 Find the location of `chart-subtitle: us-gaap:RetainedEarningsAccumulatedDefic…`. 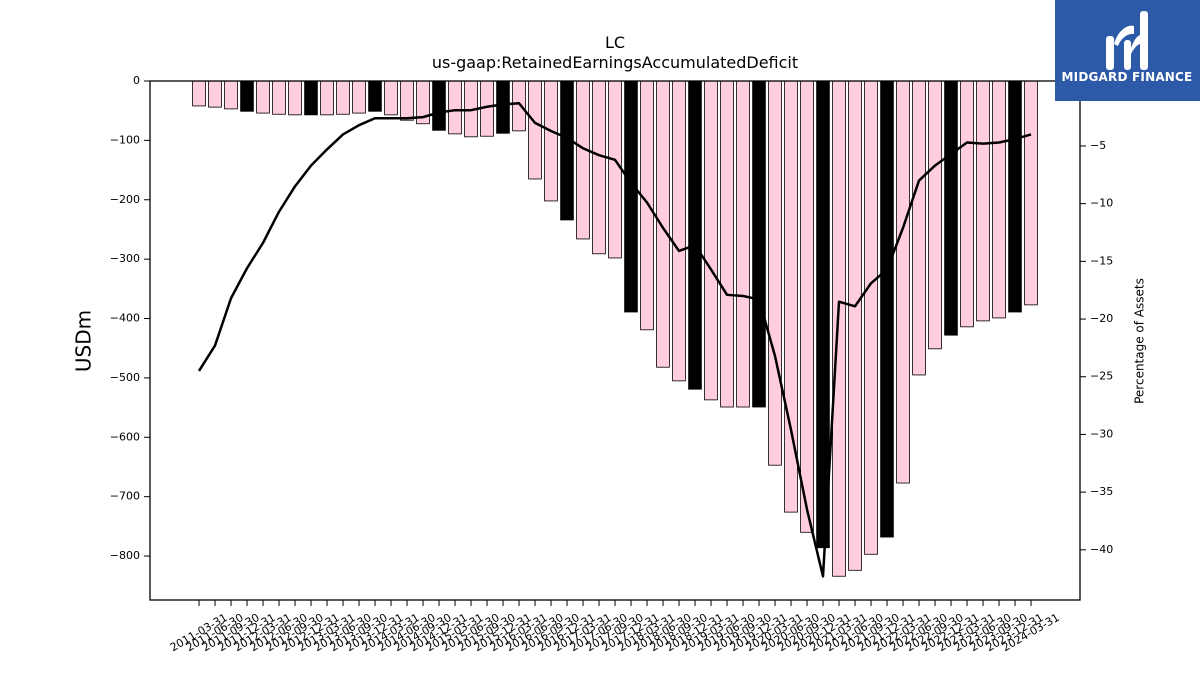

chart-subtitle: us-gaap:RetainedEarningsAccumulatedDefic… is located at coordinates (615, 62).